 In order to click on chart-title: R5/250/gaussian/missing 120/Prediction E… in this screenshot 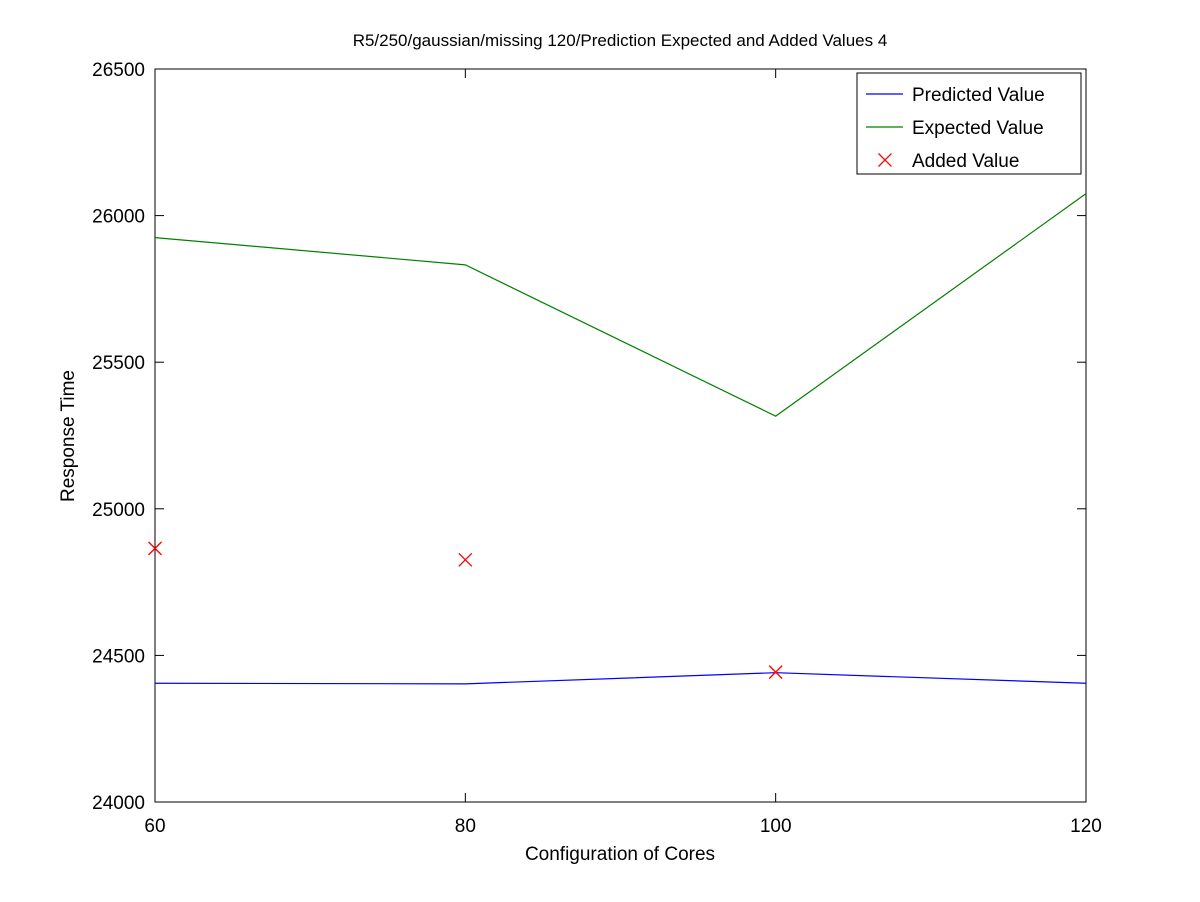, I will do `click(620, 40)`.